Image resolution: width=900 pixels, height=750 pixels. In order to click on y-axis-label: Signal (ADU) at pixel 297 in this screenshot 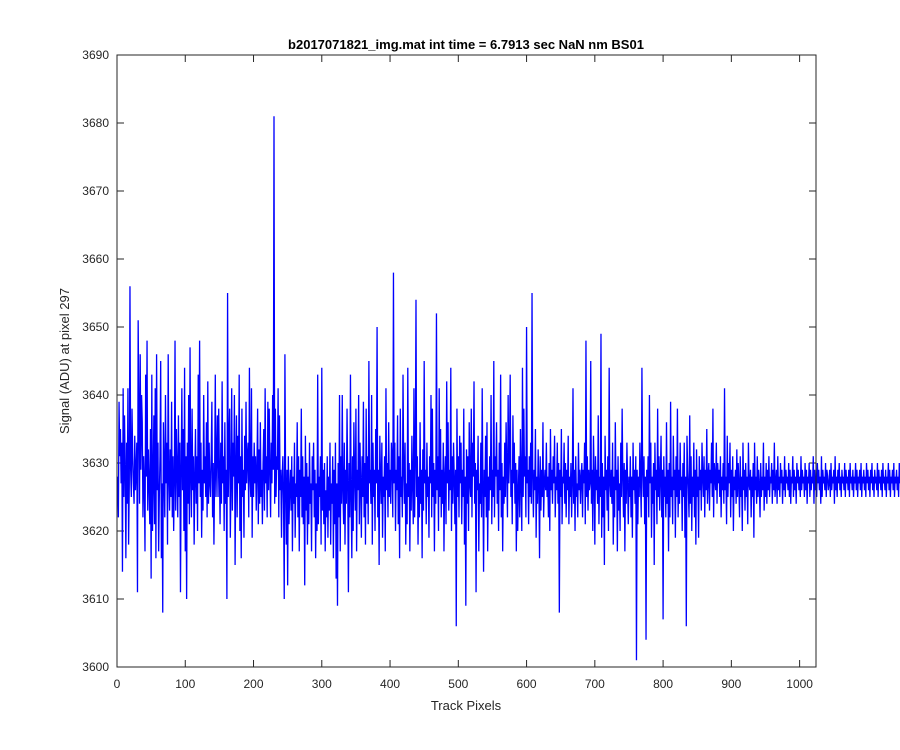, I will do `click(64, 361)`.